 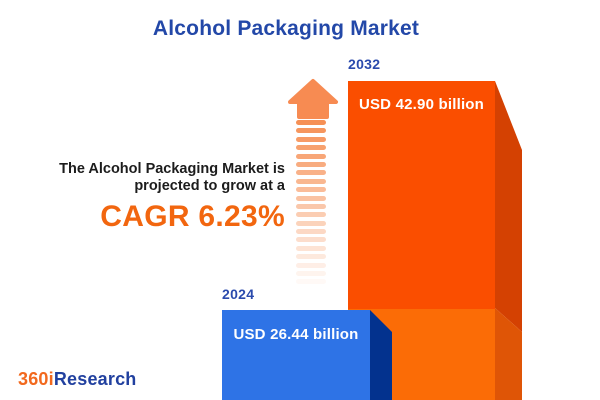 What do you see at coordinates (286, 28) in the screenshot?
I see `page-title: Alcohol Packaging Market` at bounding box center [286, 28].